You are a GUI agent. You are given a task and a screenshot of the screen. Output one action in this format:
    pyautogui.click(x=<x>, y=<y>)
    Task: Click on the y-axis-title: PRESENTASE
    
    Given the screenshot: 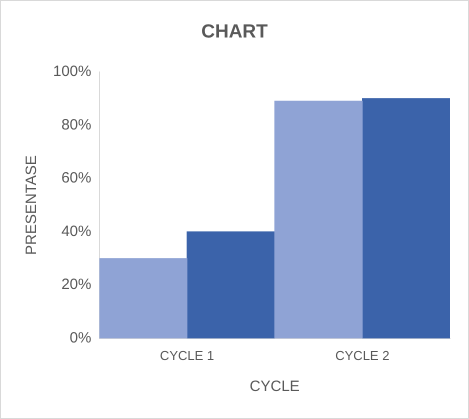 What is the action you would take?
    pyautogui.click(x=31, y=205)
    